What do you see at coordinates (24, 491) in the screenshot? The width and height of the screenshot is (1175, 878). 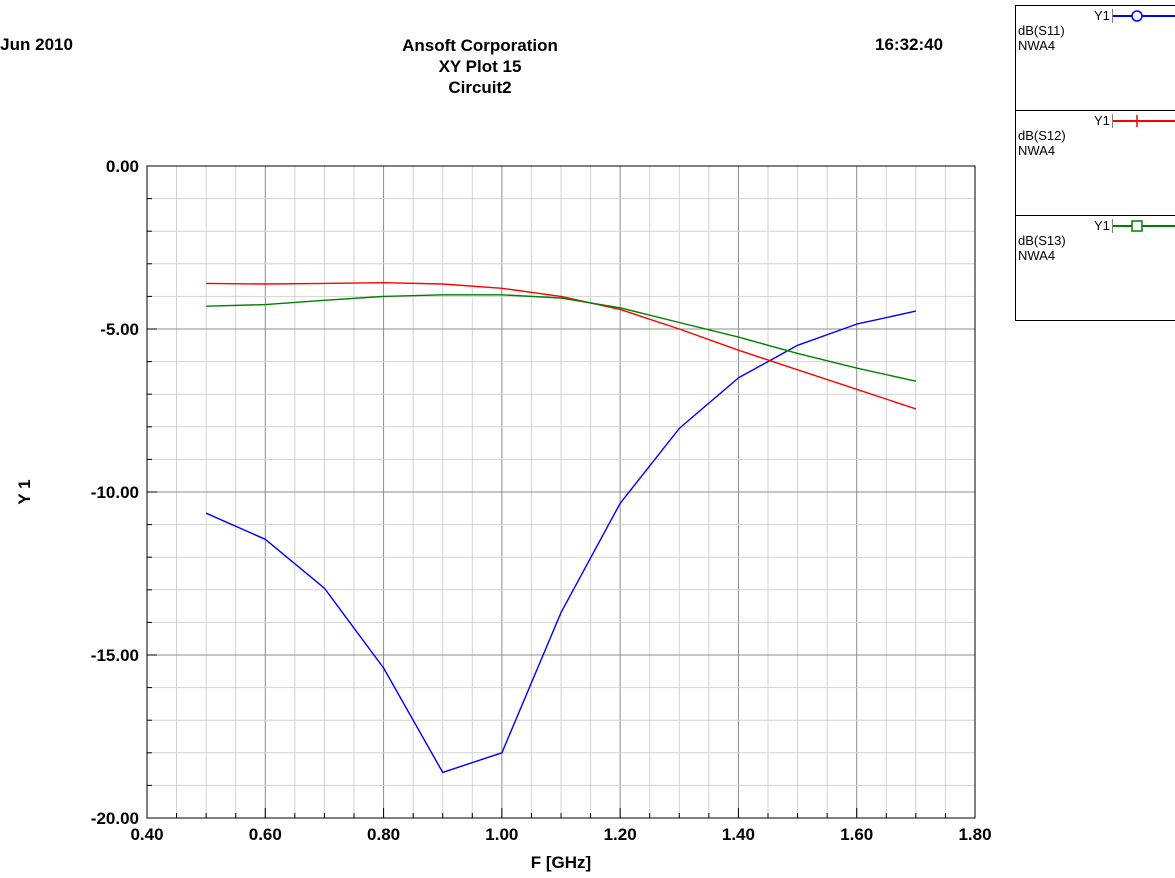 I see `y-axis-title: Y 1` at bounding box center [24, 491].